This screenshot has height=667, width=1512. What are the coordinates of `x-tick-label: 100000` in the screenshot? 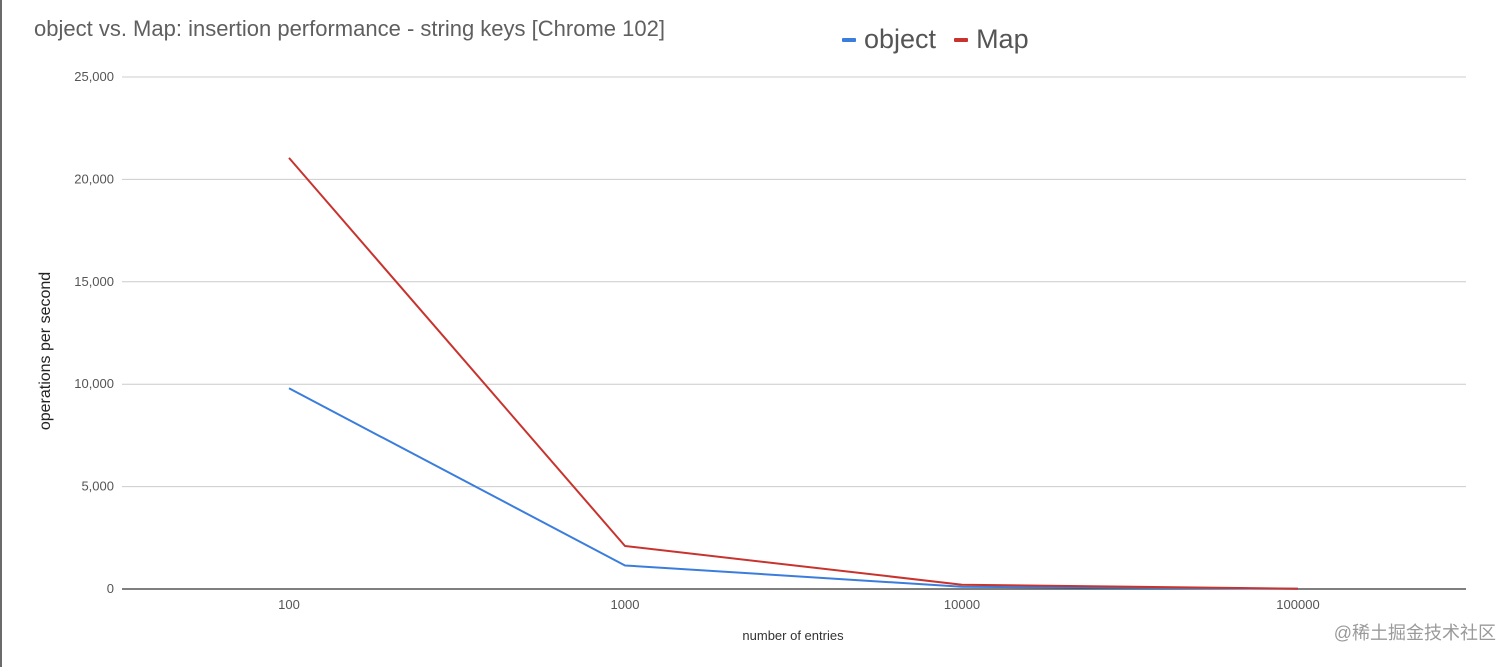 It's located at (1297, 604).